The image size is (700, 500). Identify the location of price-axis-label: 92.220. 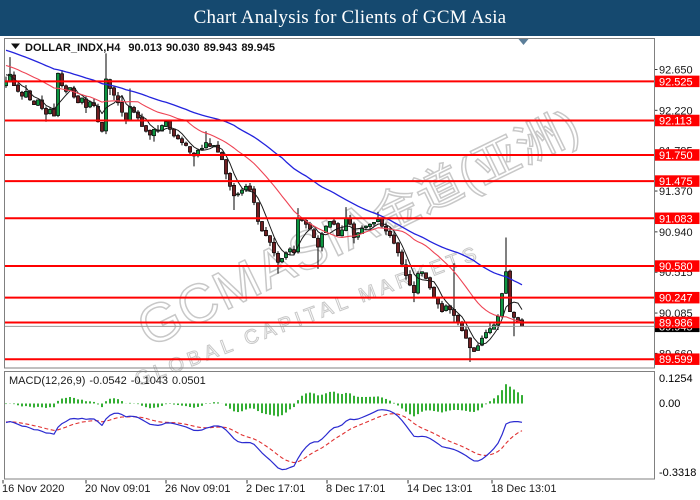
(676, 111).